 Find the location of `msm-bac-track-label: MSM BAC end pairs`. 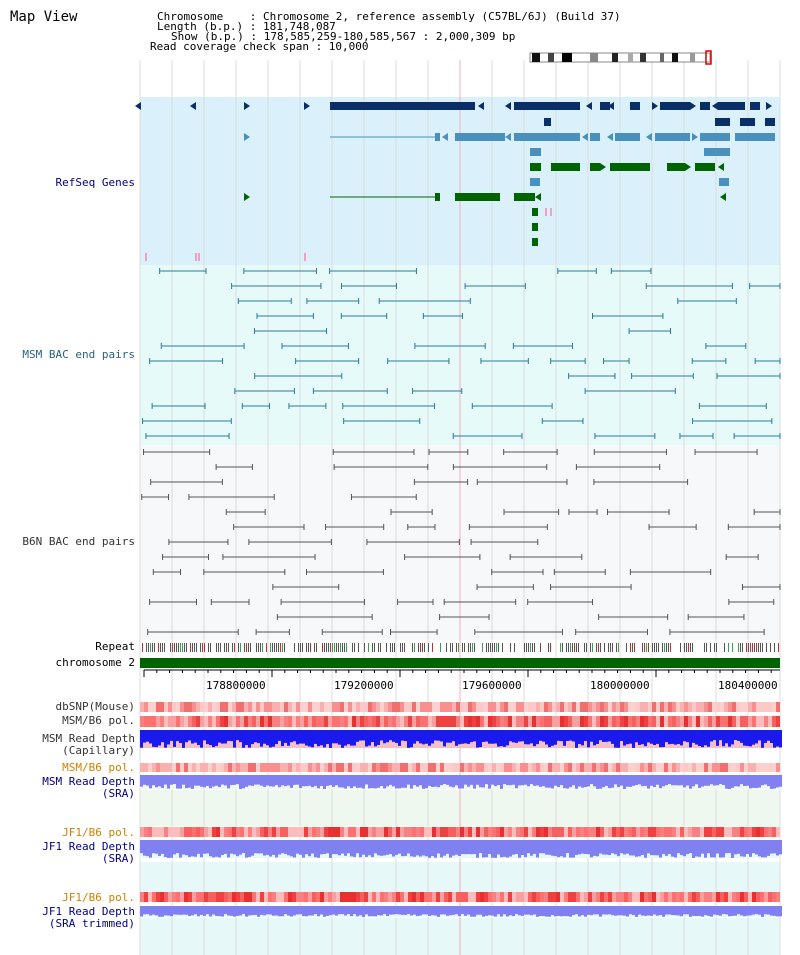

msm-bac-track-label: MSM BAC end pairs is located at coordinates (78, 354).